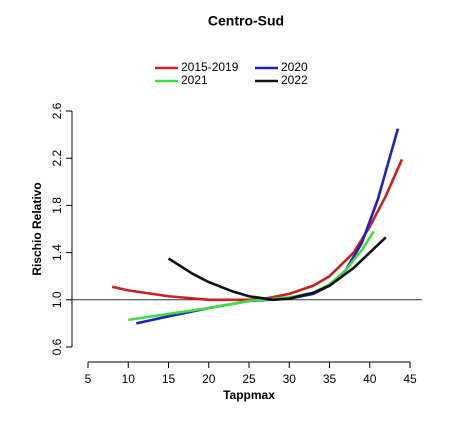 The height and width of the screenshot is (431, 451). I want to click on y-tick-label: 2.2, so click(57, 158).